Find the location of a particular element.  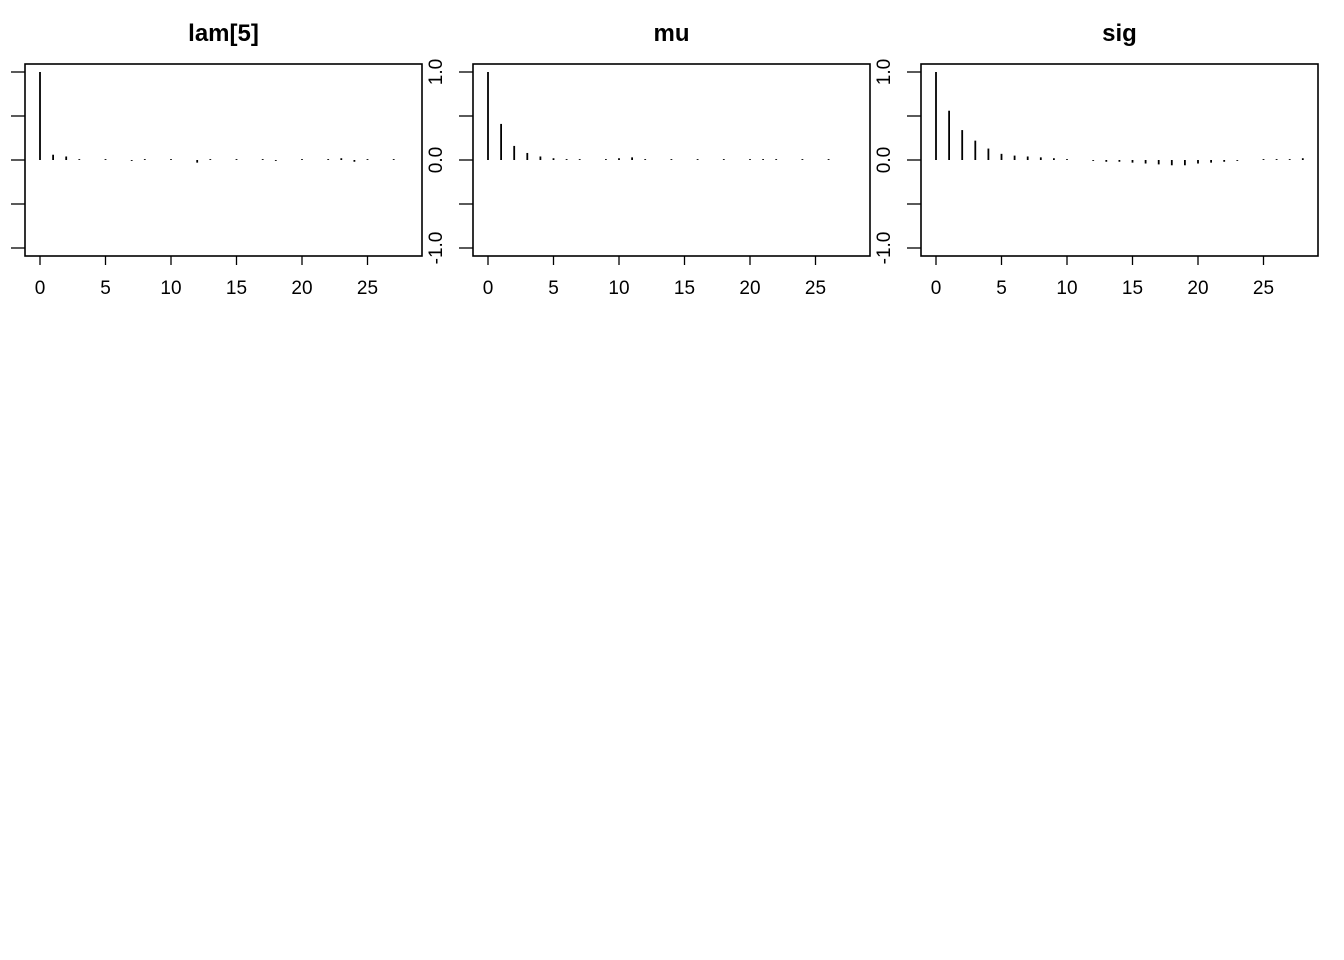

panel-title: lam[5] is located at coordinates (223, 33).